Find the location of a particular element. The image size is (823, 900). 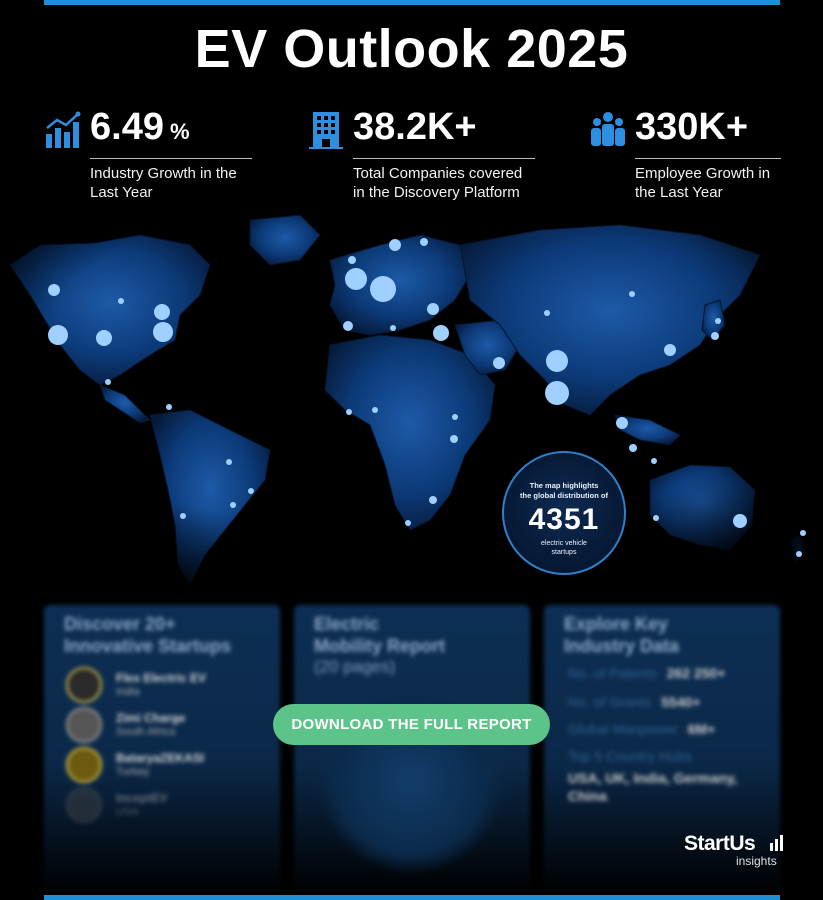

report-pages: (20 pages) is located at coordinates (355, 666).